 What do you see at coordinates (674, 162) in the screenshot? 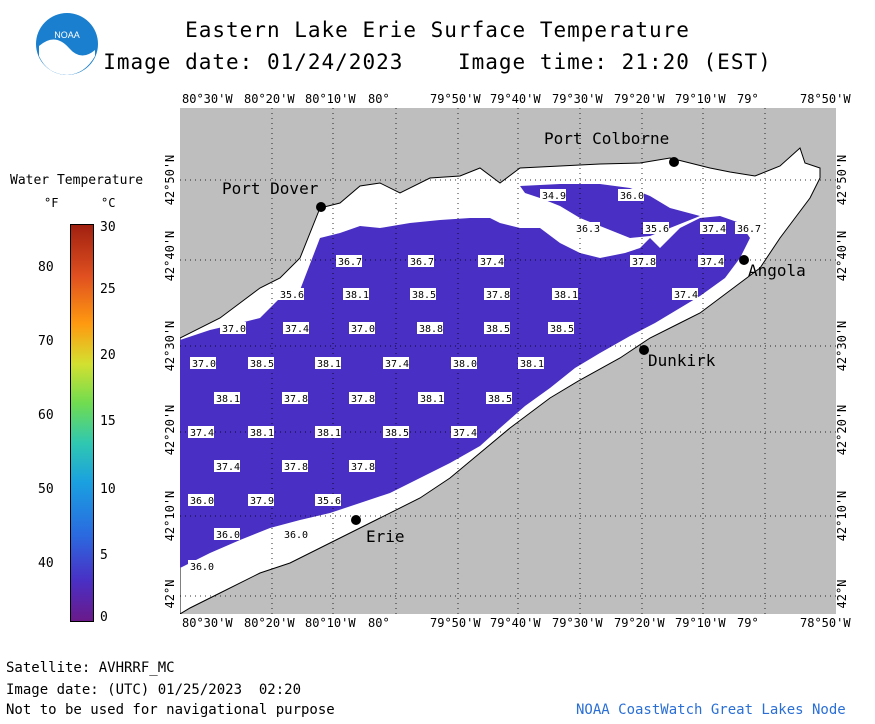
I see `city-dot-port-colborne` at bounding box center [674, 162].